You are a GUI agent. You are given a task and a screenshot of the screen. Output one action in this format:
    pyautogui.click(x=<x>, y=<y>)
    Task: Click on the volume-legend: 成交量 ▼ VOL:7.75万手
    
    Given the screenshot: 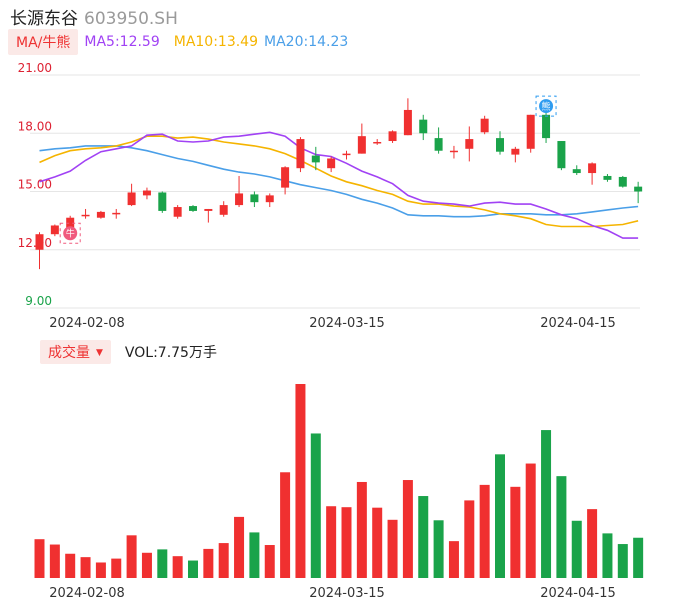 What is the action you would take?
    pyautogui.click(x=128, y=352)
    